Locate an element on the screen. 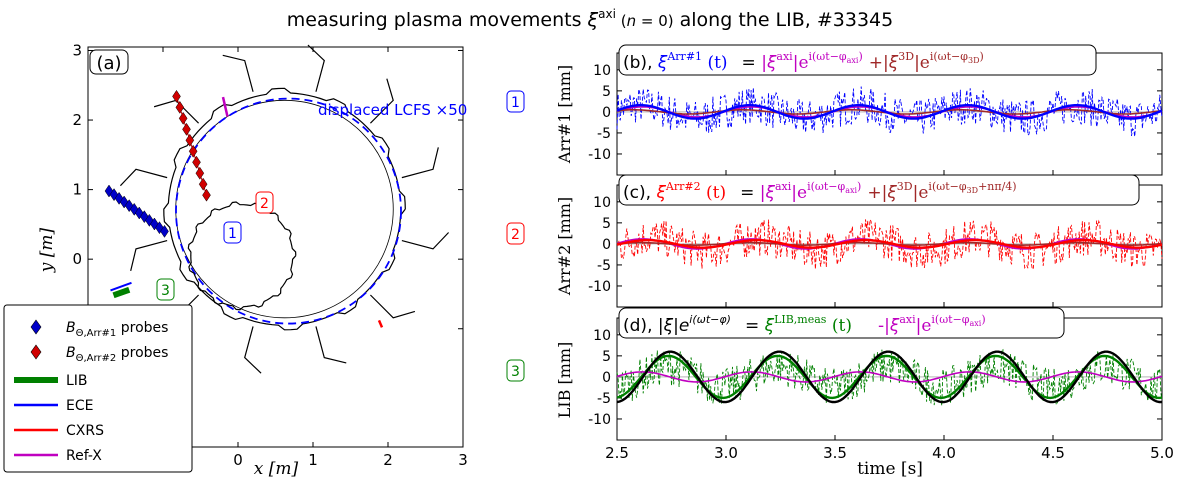 The image size is (1180, 478). legend-item-arr1: BΘ,Arr#1 probes is located at coordinates (99, 329).